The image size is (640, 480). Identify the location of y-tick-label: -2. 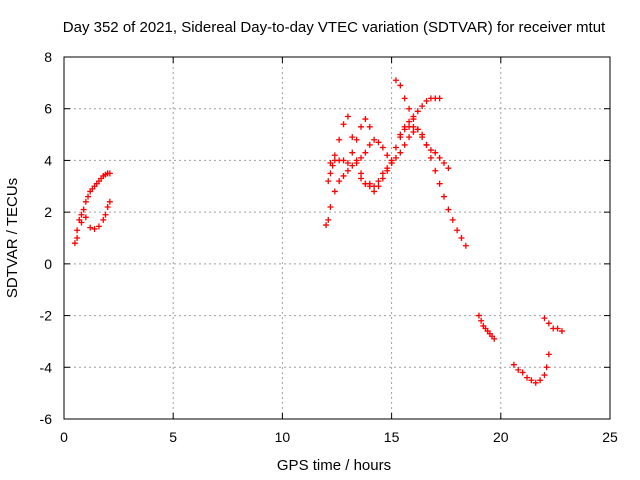
(46, 316).